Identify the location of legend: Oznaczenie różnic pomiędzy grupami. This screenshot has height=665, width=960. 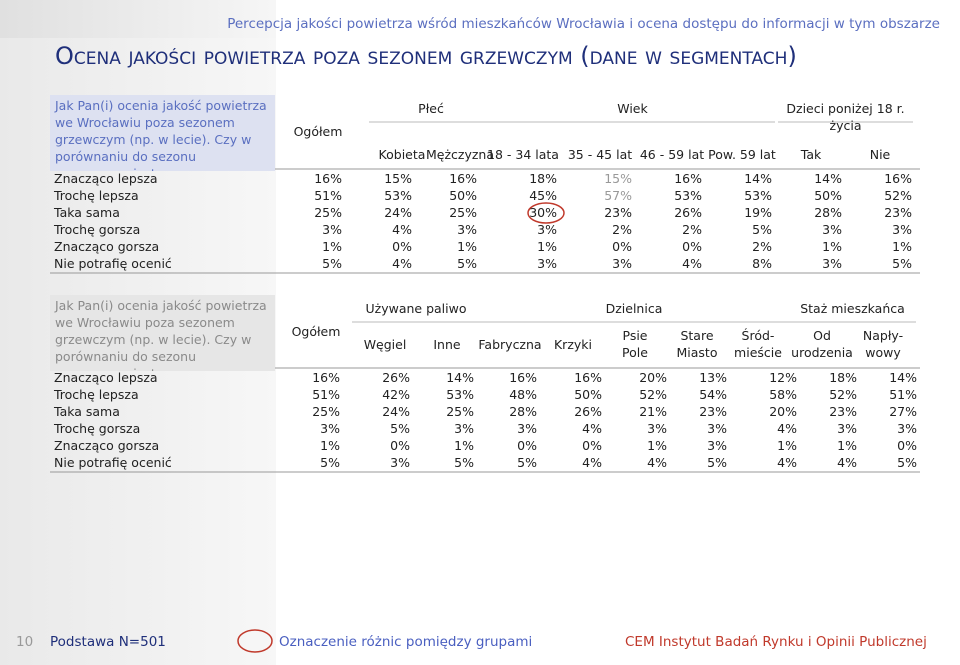
(406, 642).